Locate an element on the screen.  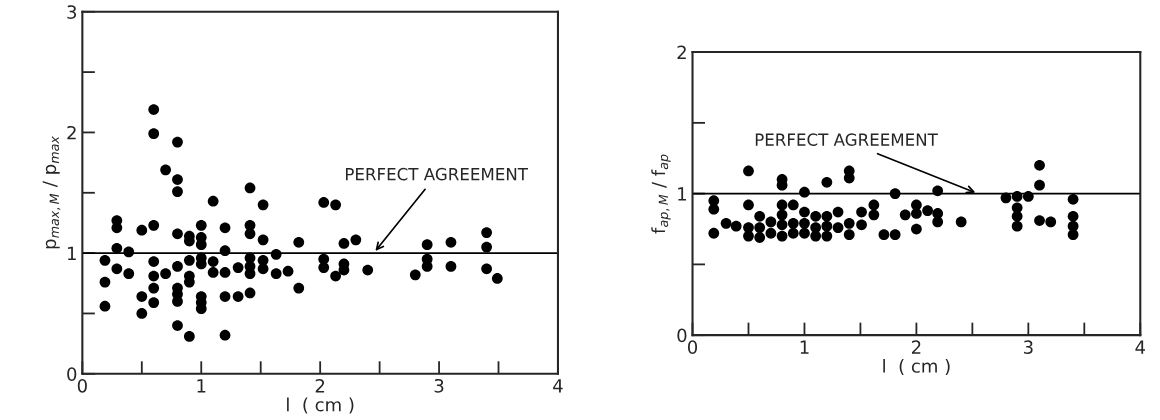
y-axis-title: f$_{ap,M}$ / f$_{ap}$ is located at coordinates (661, 194).